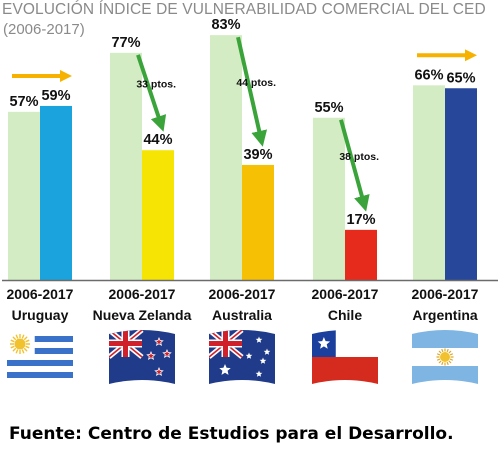 Image resolution: width=500 pixels, height=466 pixels. What do you see at coordinates (460, 78) in the screenshot?
I see `value-label-2017-argentina: 65%` at bounding box center [460, 78].